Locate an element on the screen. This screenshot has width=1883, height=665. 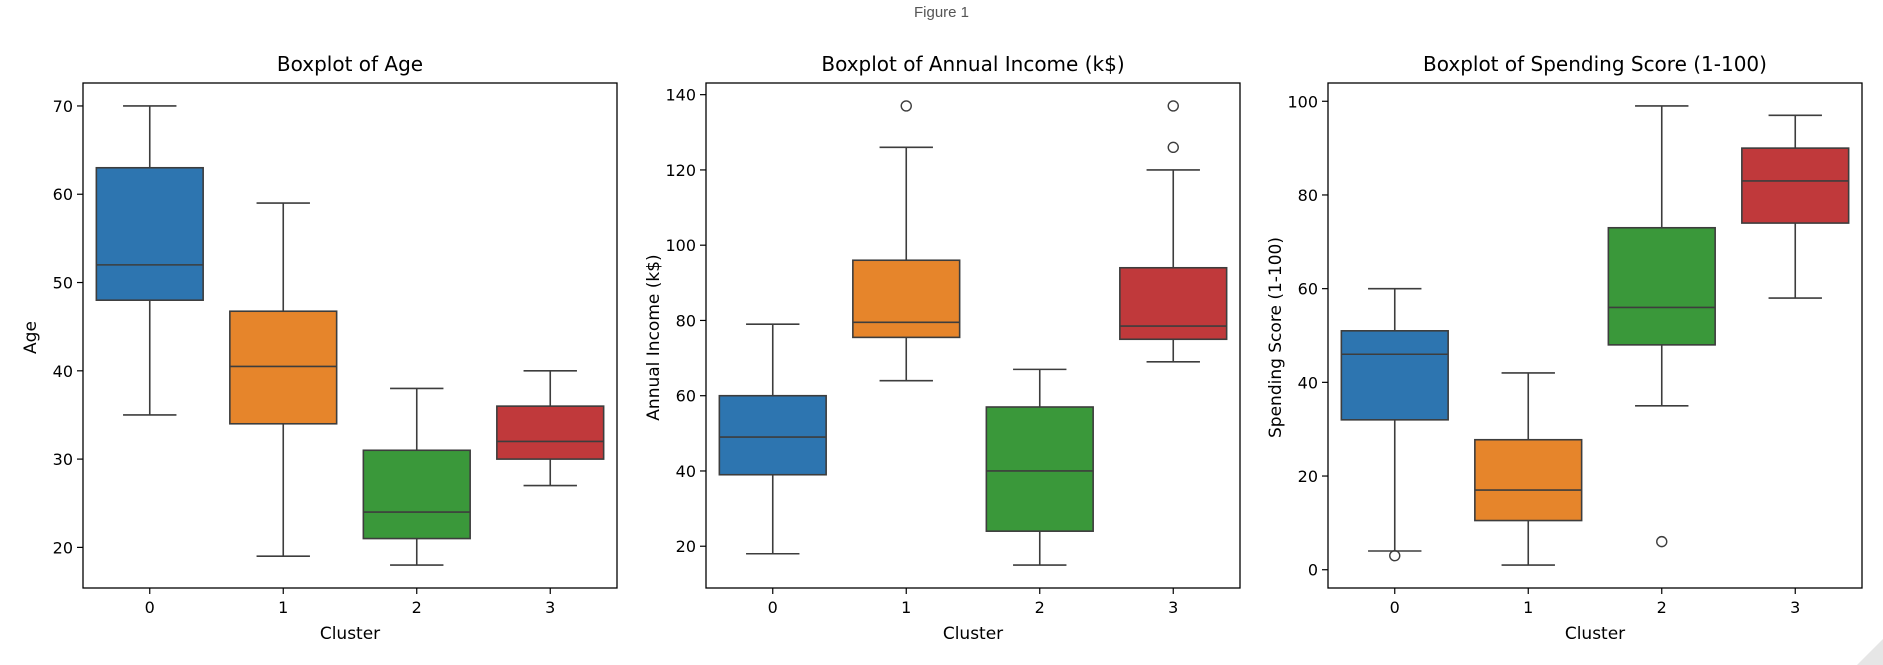
y-axis-label: Age is located at coordinates (31, 337).